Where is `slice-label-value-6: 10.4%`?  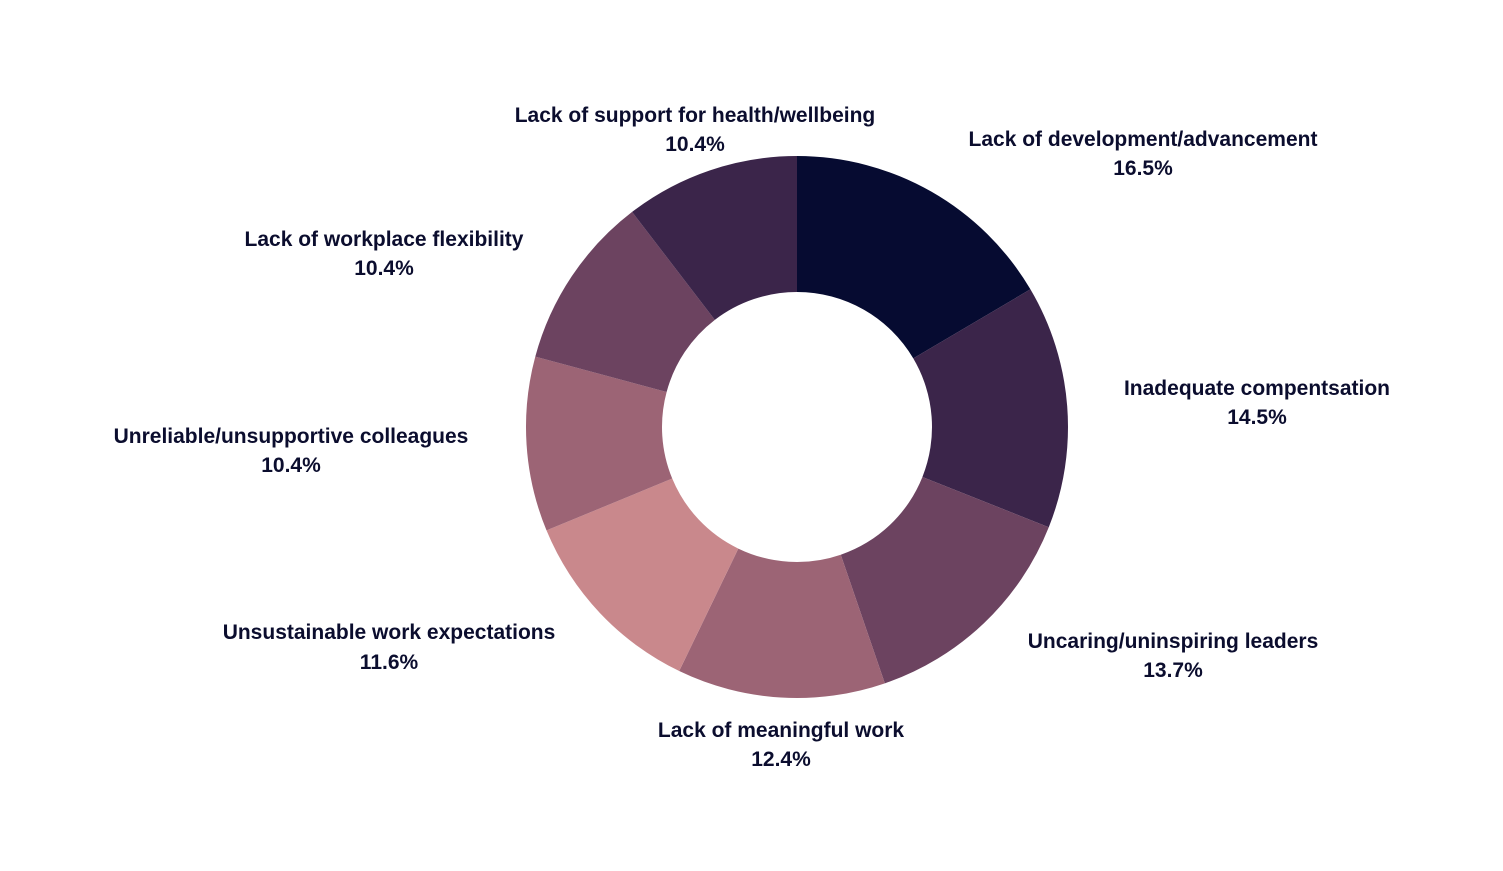 slice-label-value-6: 10.4% is located at coordinates (384, 268).